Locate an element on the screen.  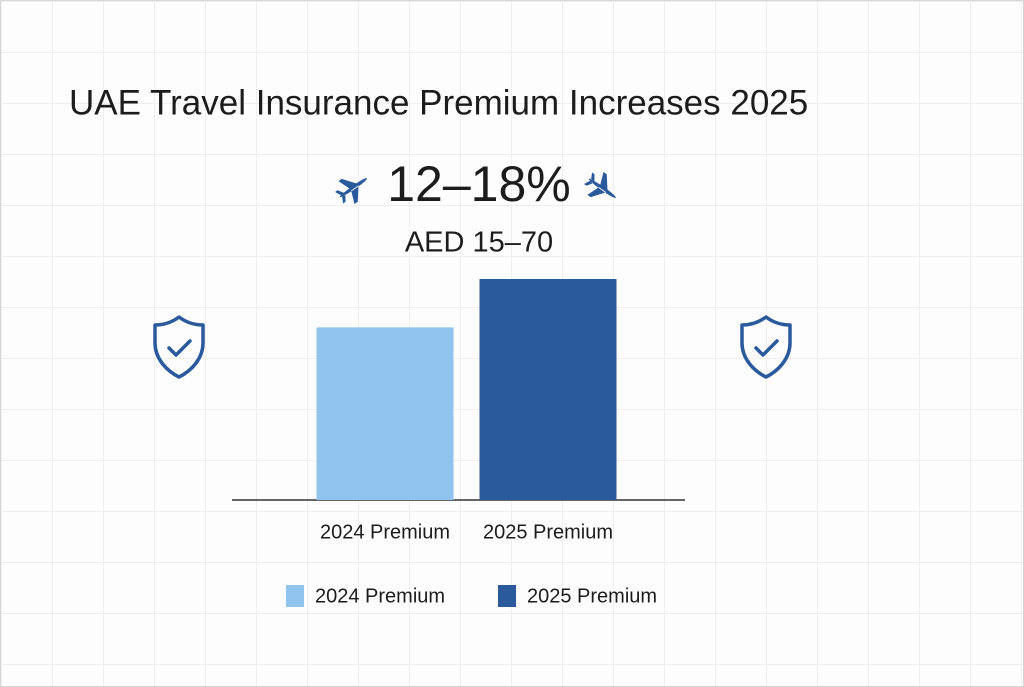
x-tick-label: 2024 Premium is located at coordinates (385, 532).